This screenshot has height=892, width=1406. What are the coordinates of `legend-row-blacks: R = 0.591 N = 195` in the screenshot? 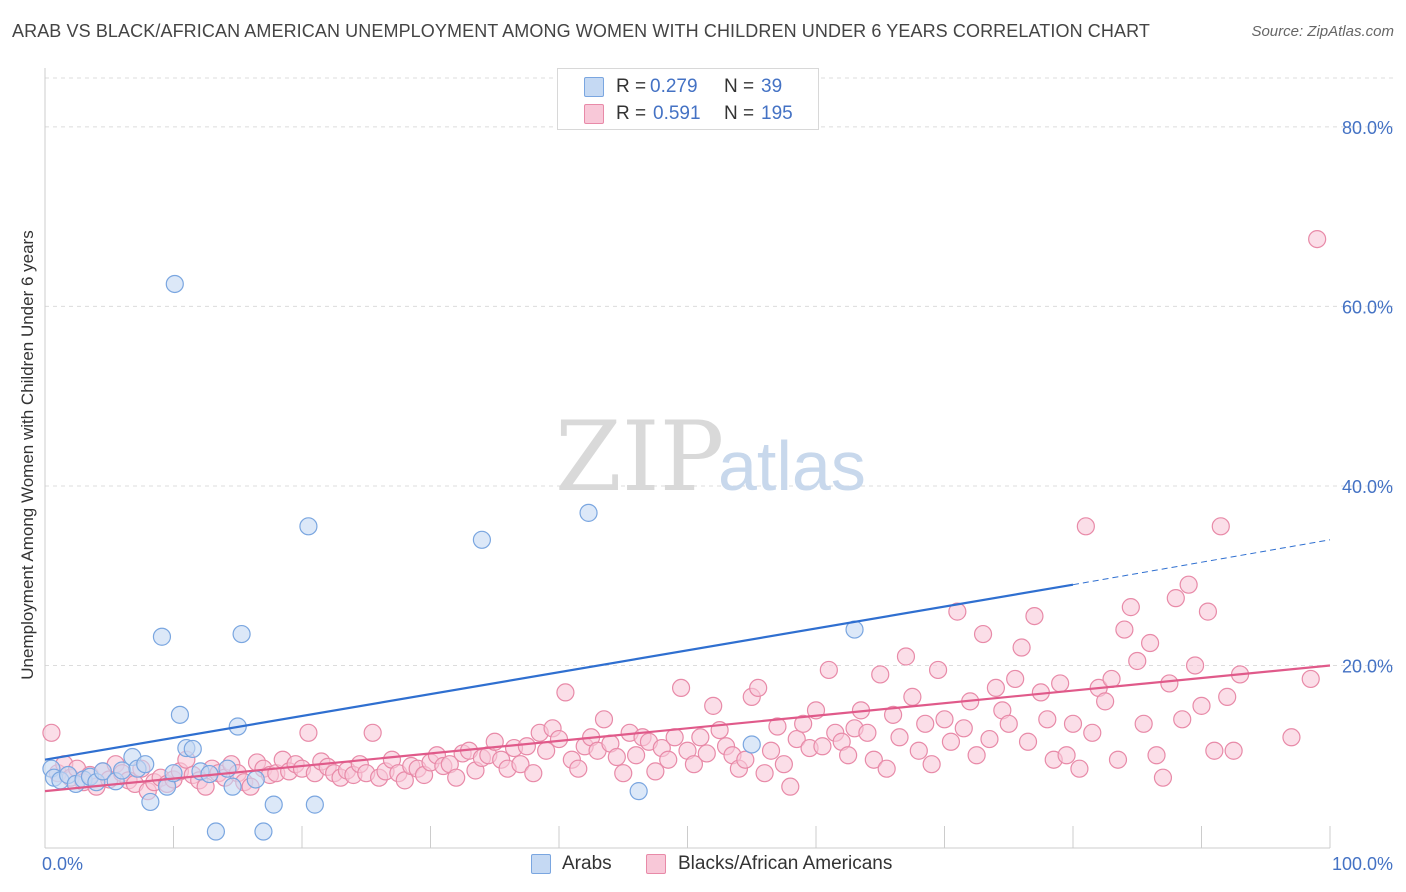 It's located at (688, 114).